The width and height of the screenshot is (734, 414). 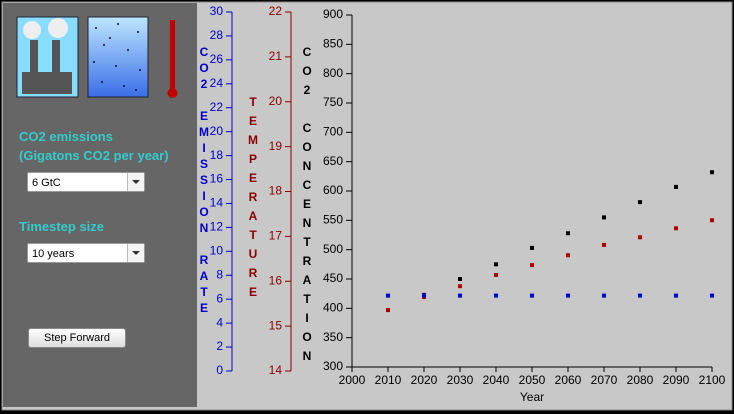 What do you see at coordinates (219, 274) in the screenshot?
I see `y-tick-label: 8` at bounding box center [219, 274].